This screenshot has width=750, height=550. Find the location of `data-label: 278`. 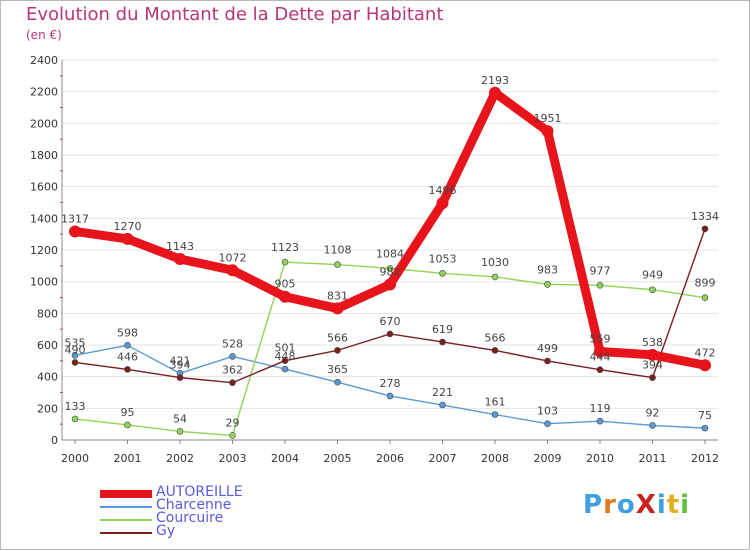

data-label: 278 is located at coordinates (390, 383).